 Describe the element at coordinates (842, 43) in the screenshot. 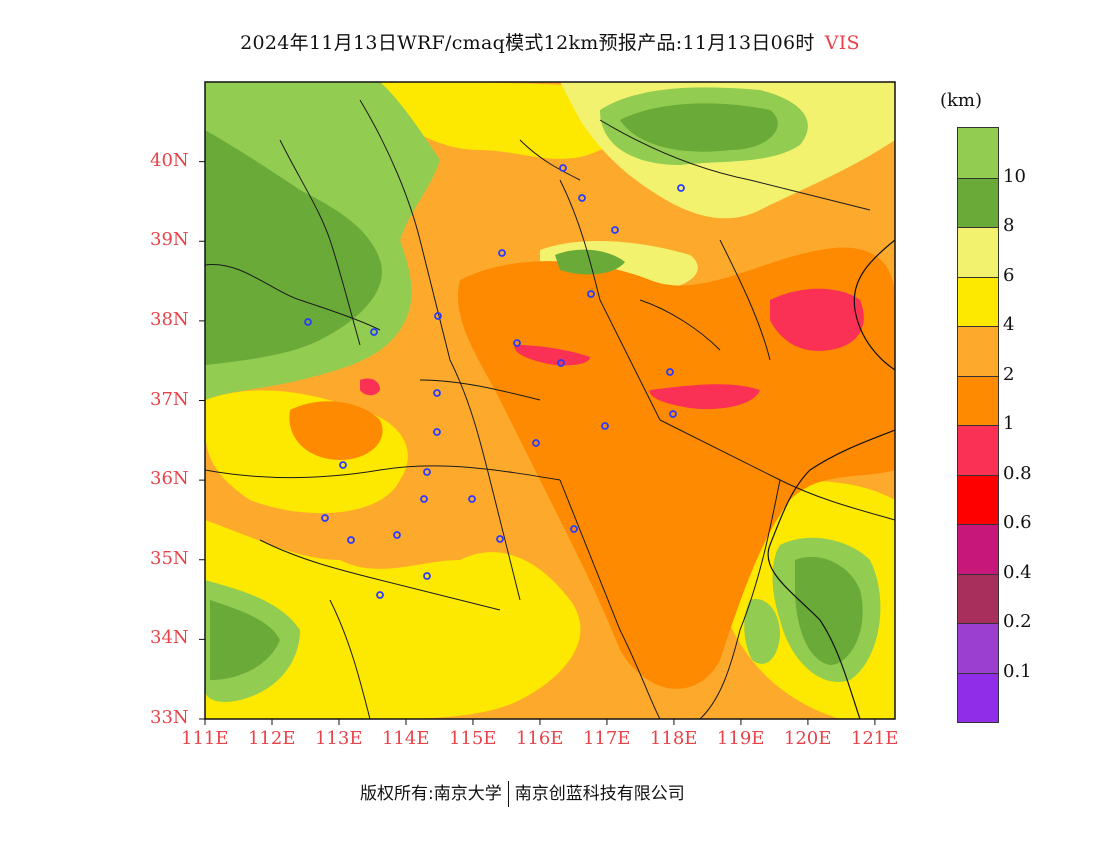

I see `title-variable: VIS` at that location.